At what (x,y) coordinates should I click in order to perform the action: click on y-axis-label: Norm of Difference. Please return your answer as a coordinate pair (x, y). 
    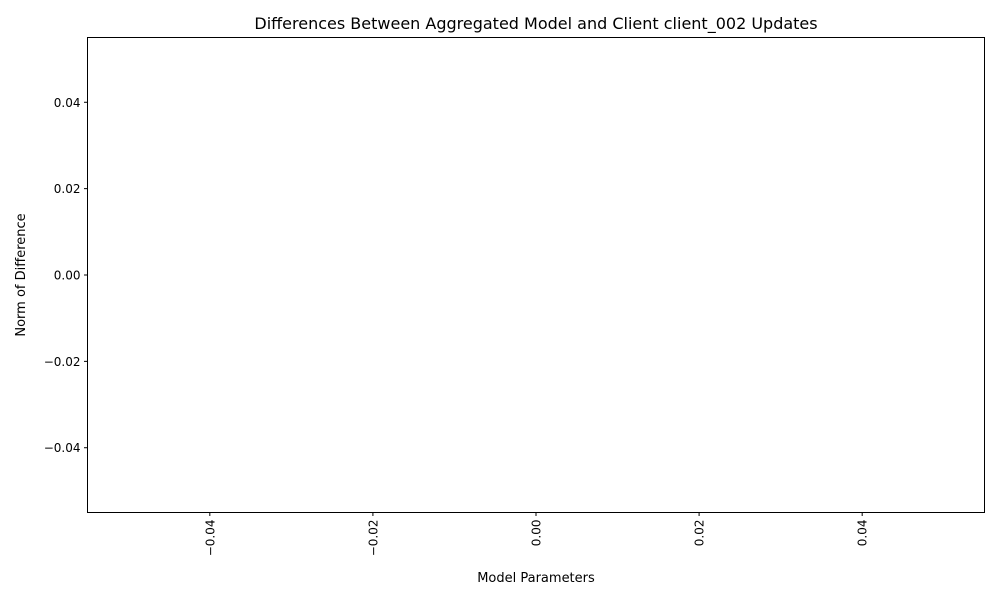
    Looking at the image, I should click on (21, 274).